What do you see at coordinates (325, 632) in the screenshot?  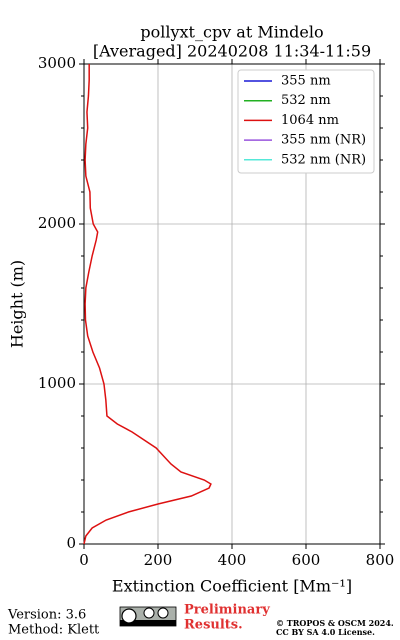 I see `copyright: CC BY SA 4.0 License.` at bounding box center [325, 632].